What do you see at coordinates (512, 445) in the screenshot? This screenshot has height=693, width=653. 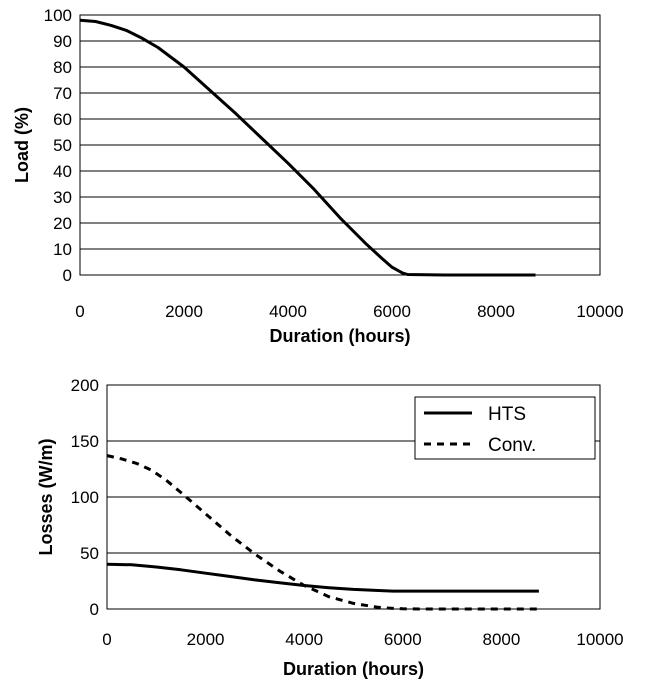 I see `legend-label-conv: Conv.` at bounding box center [512, 445].